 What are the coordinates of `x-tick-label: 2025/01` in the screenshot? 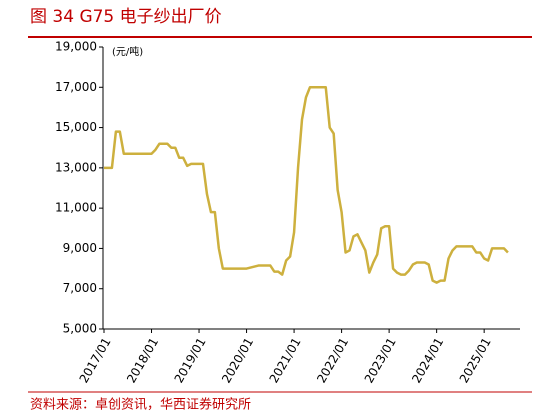 It's located at (475, 360).